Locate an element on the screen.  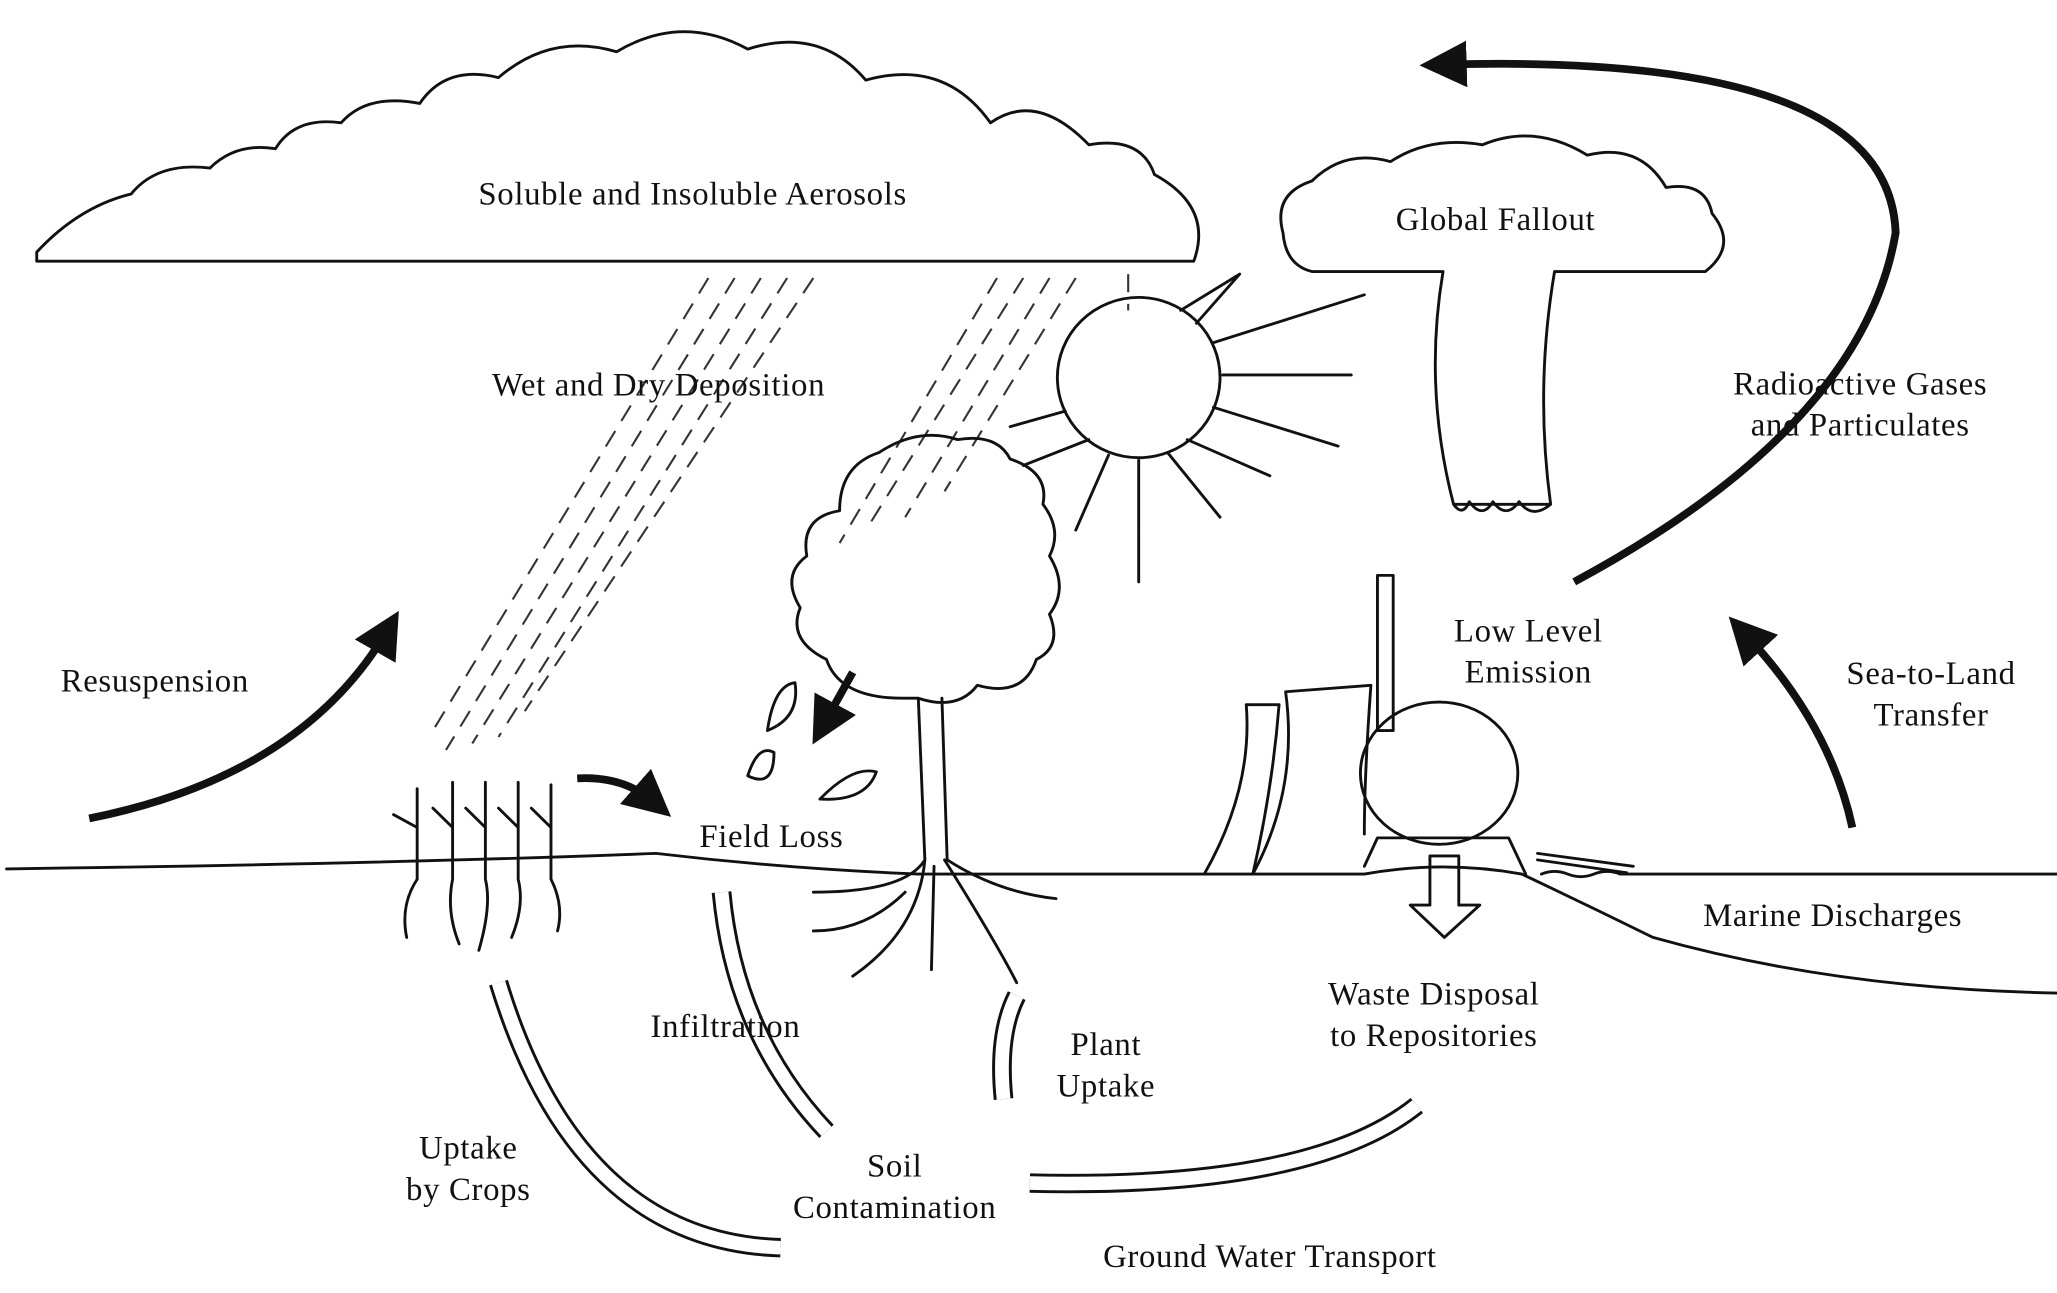
aerosol-cloud is located at coordinates (618, 146).